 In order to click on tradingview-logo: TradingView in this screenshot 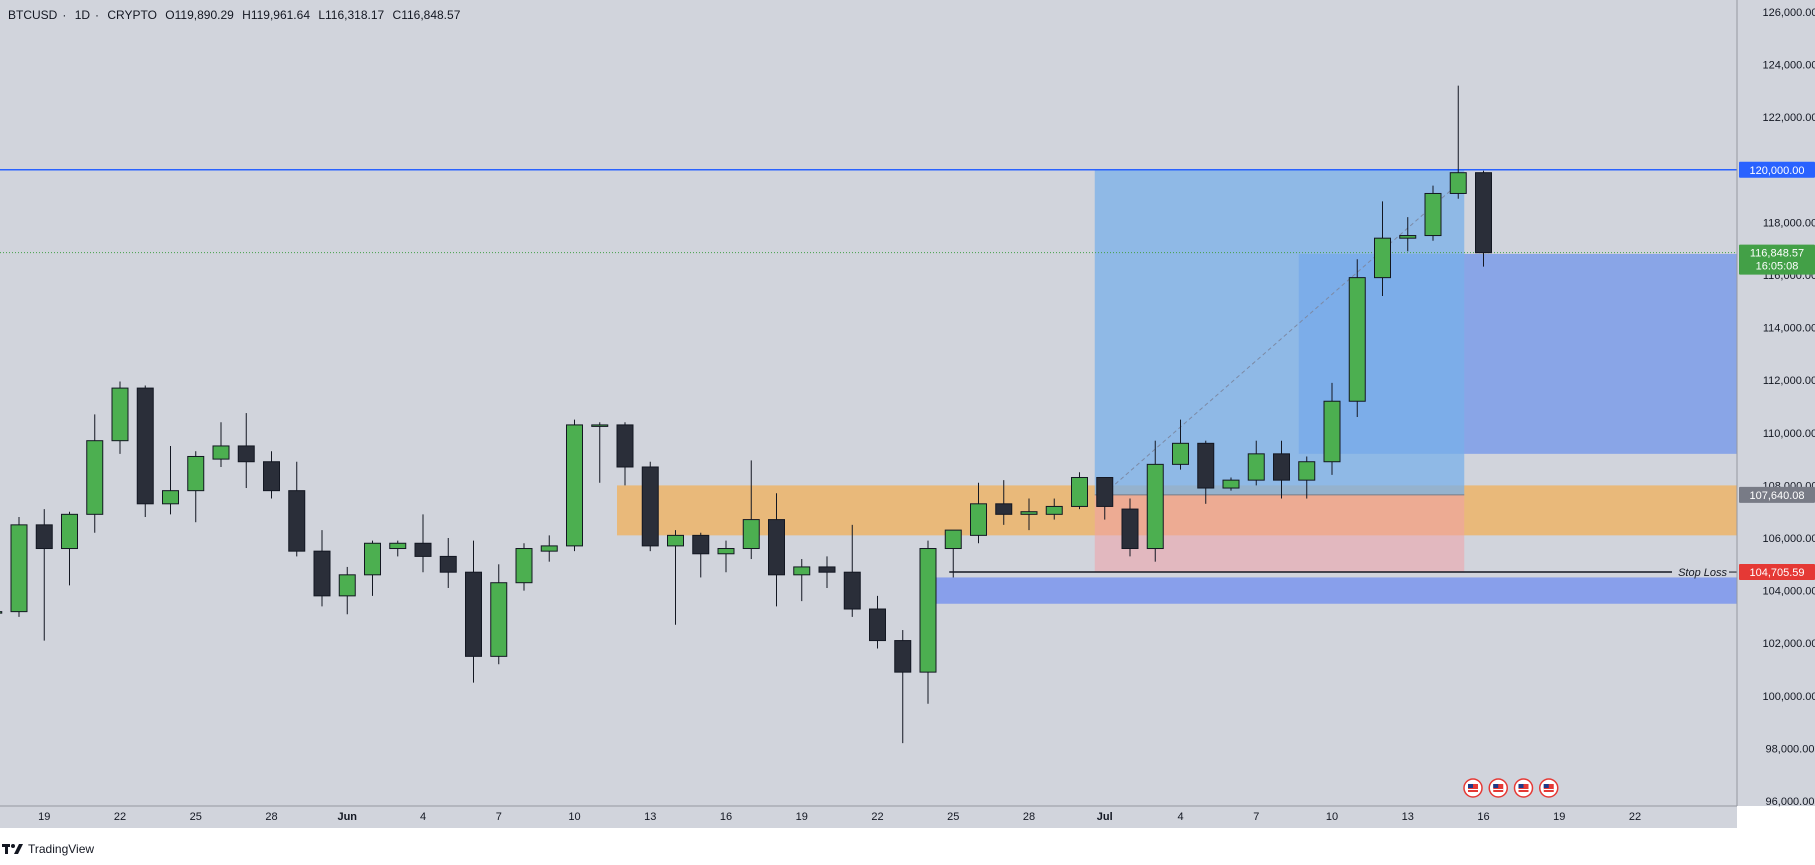, I will do `click(48, 849)`.